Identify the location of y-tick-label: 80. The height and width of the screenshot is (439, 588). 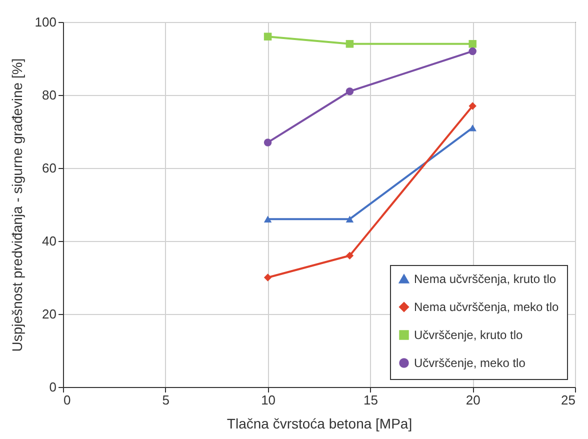
(49, 95).